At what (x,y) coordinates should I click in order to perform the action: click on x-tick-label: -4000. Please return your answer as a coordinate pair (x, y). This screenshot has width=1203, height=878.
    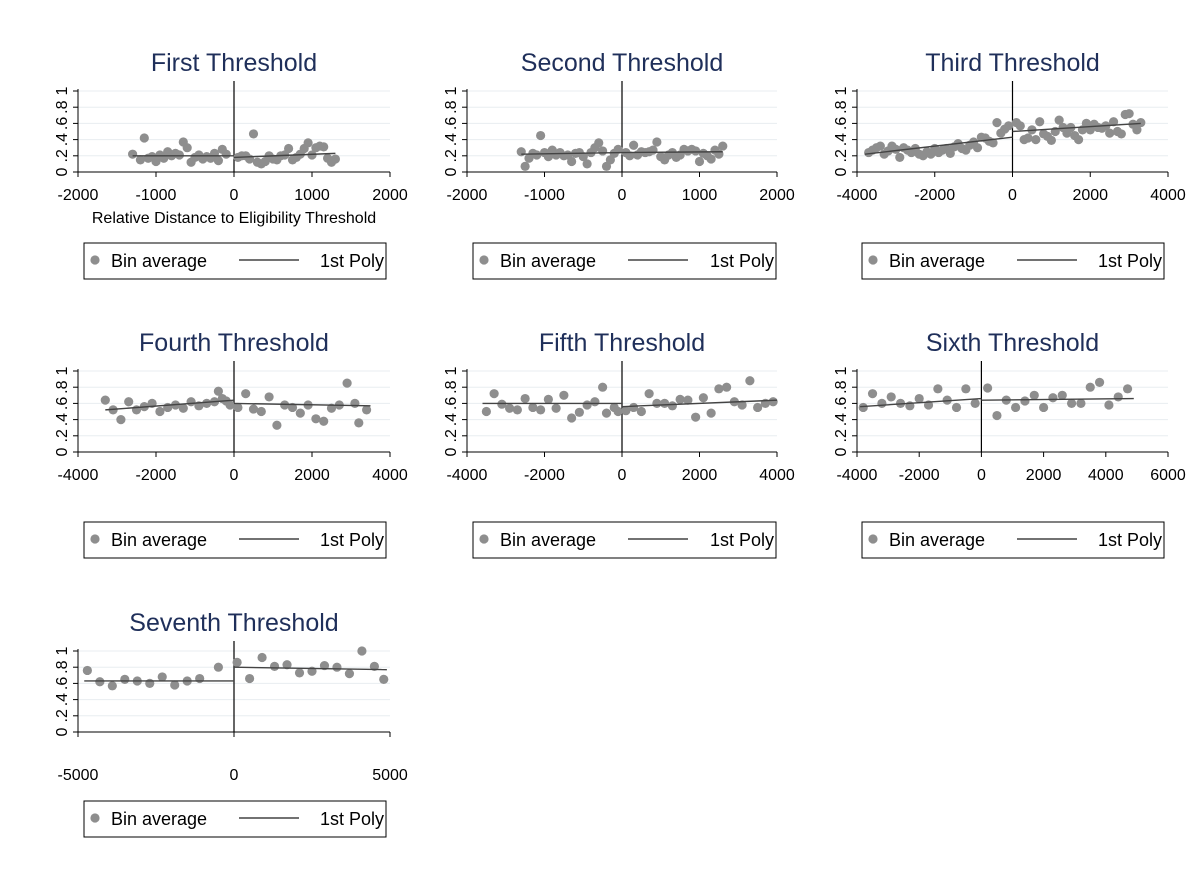
    Looking at the image, I should click on (78, 475).